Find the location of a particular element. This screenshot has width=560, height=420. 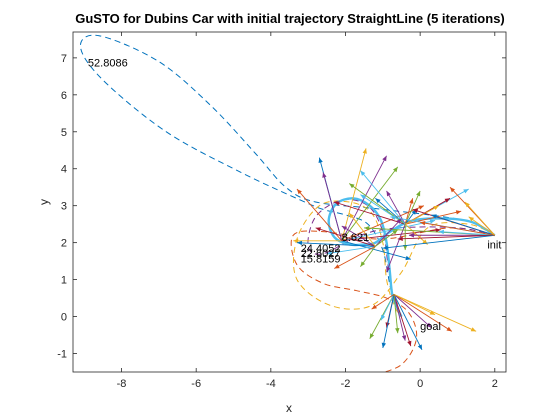

annotation-label: 24.4052 is located at coordinates (321, 249).